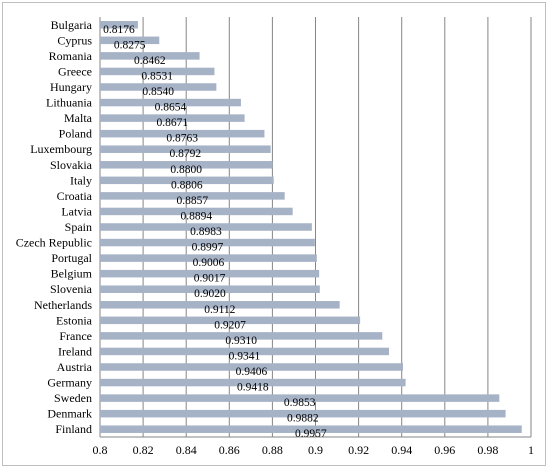  I want to click on data-label: 0.8275, so click(130, 45).